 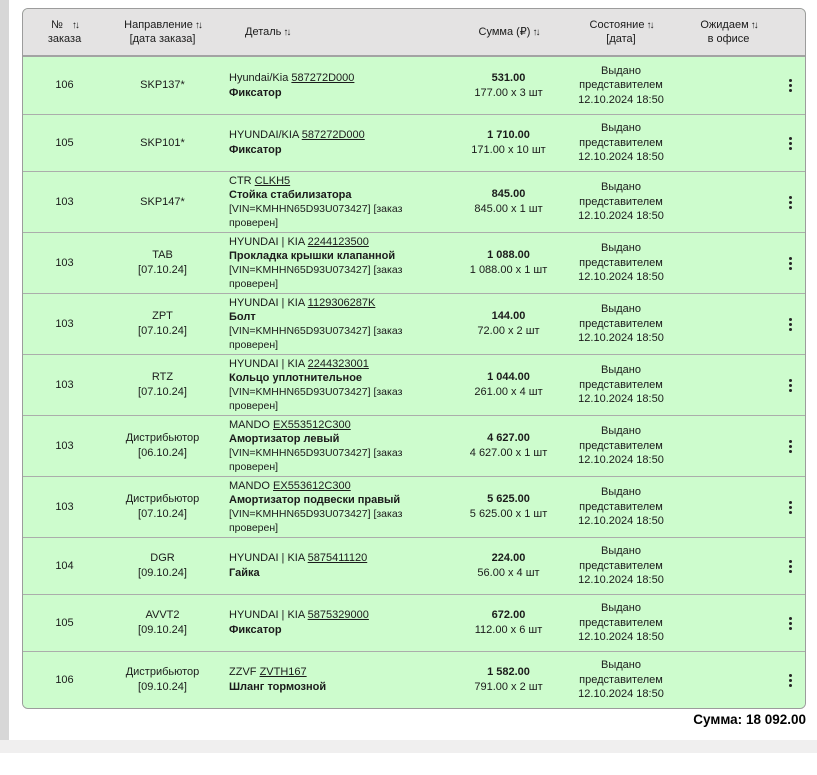 I want to click on part-cell: Hyundai/Kia 587272D000 Фиксатор, so click(x=337, y=85).